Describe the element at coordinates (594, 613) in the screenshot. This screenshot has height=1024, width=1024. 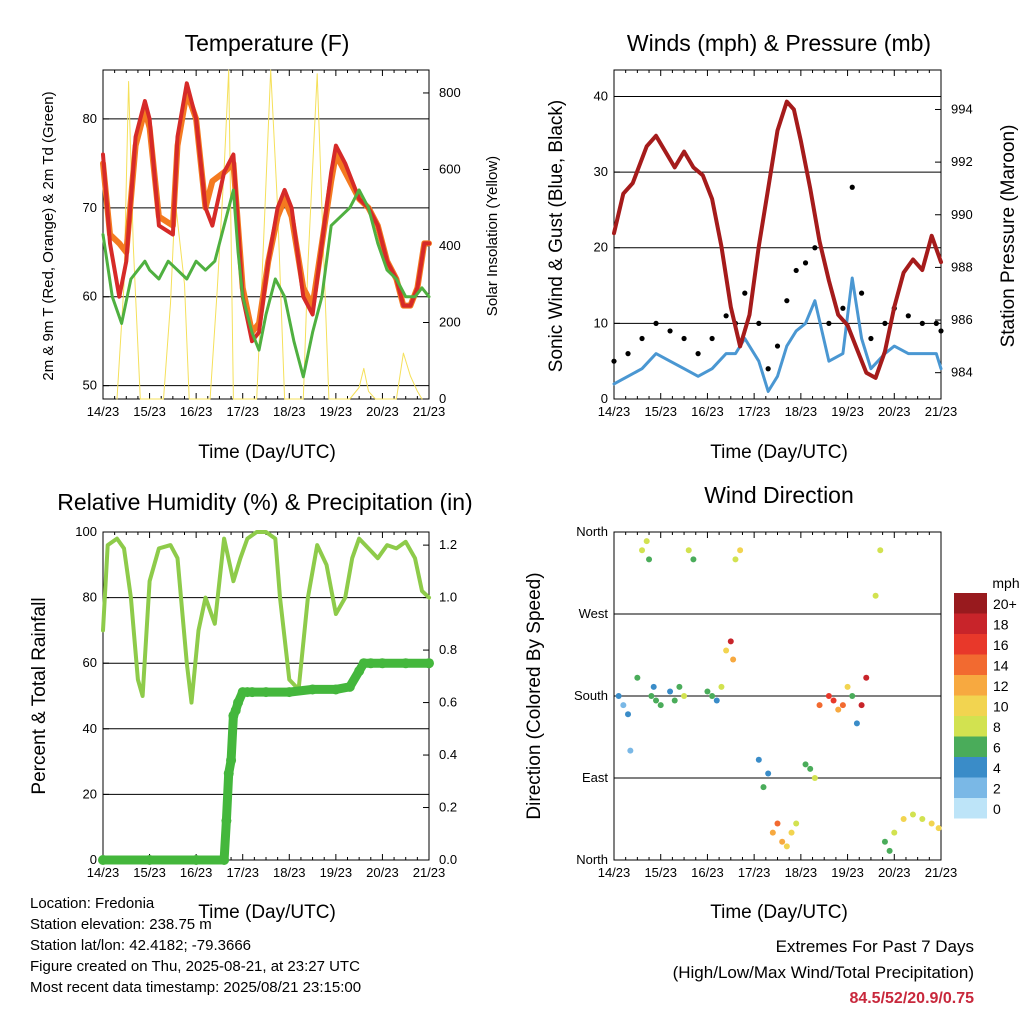
I see `y-tick-label: West` at that location.